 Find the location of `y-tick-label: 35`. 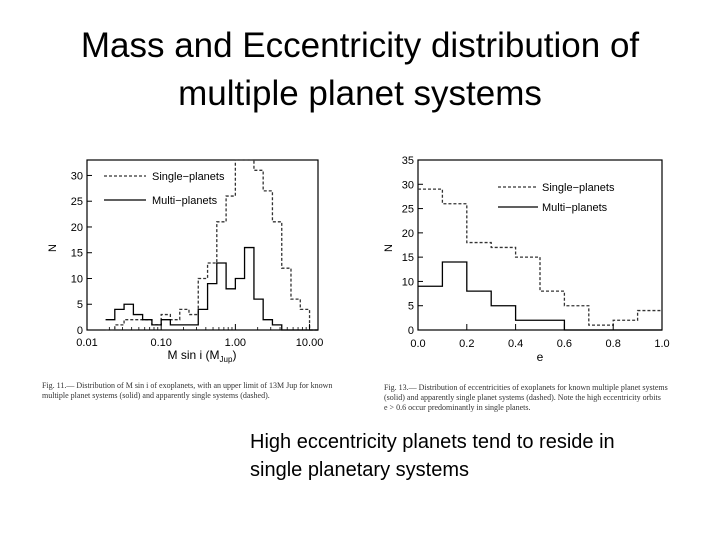

y-tick-label: 35 is located at coordinates (408, 161).